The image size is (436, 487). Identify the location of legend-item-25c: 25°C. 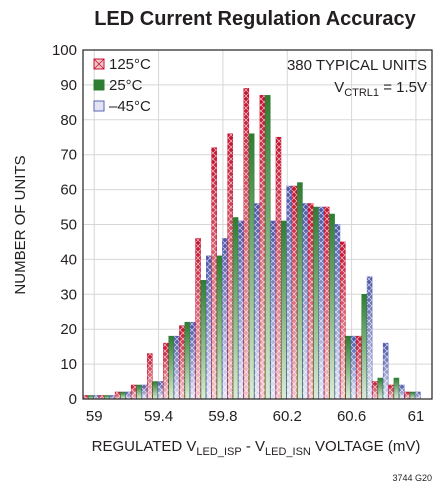
(118, 85).